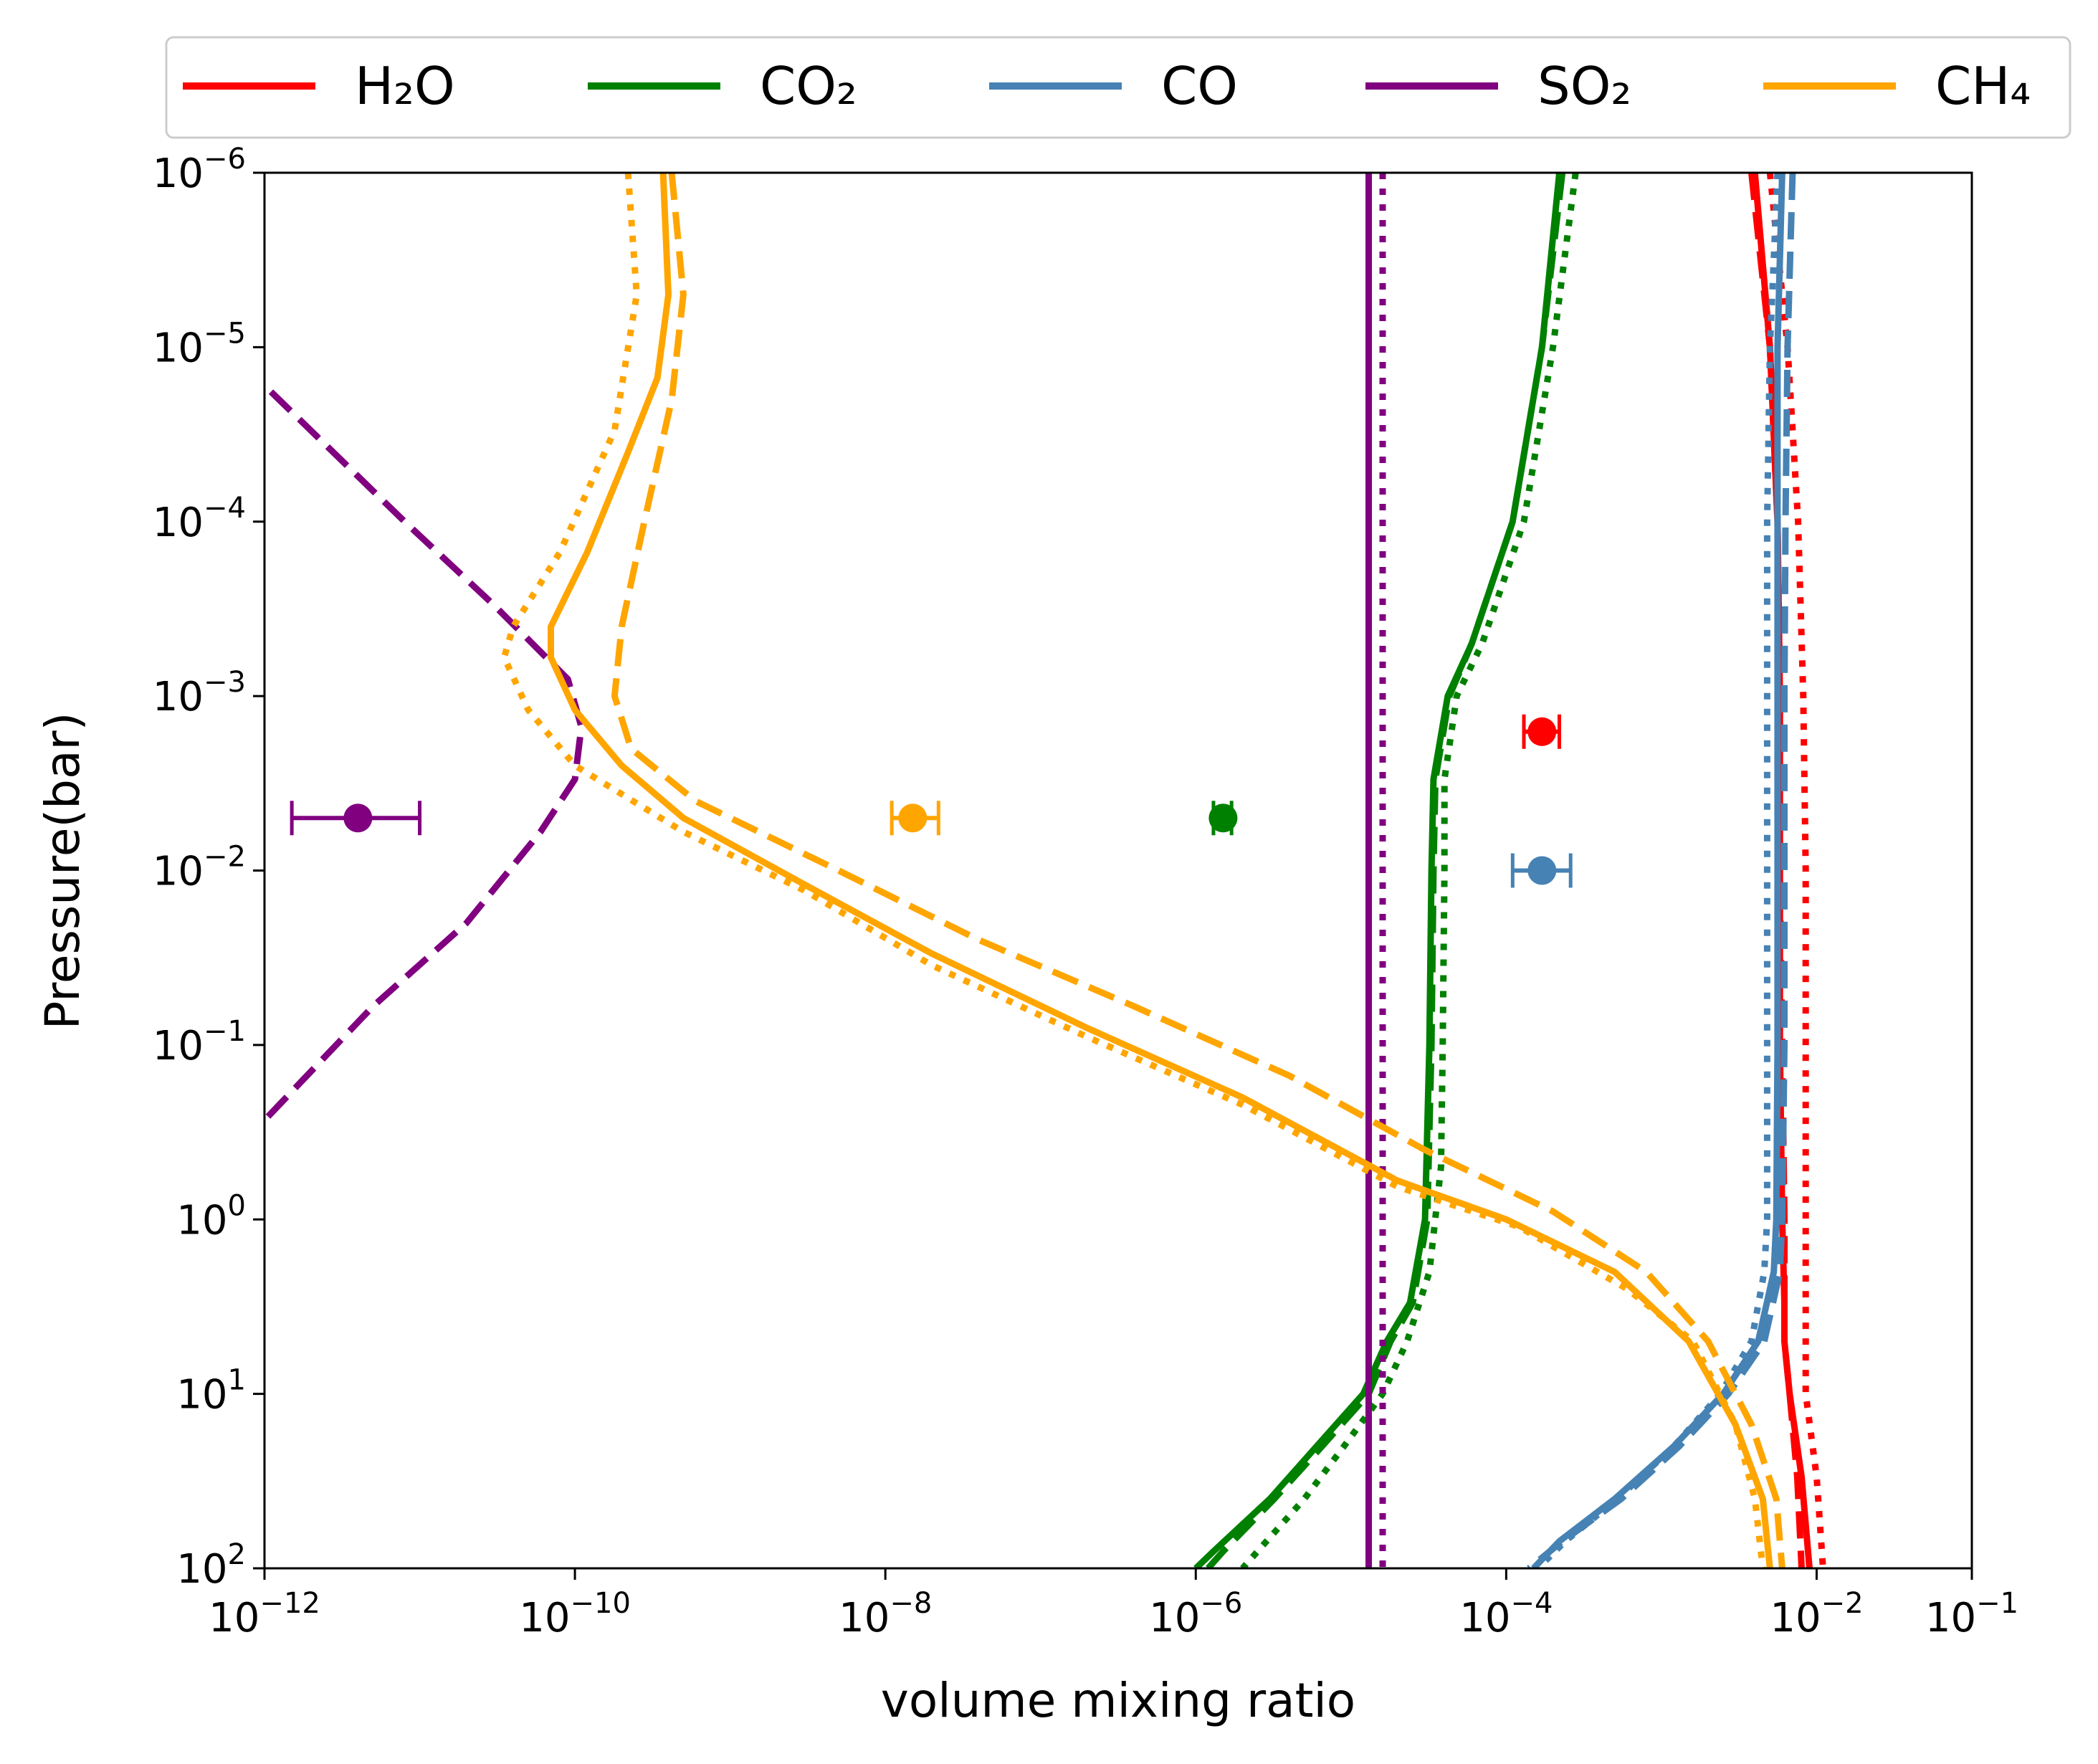  I want to click on y-axis-ticks: 10⁻⁶ 10⁻⁵ 10⁻⁴ 10⁻³ 10⁻² 10⁻¹ 10⁰ 10¹ 10², so click(209, 868).